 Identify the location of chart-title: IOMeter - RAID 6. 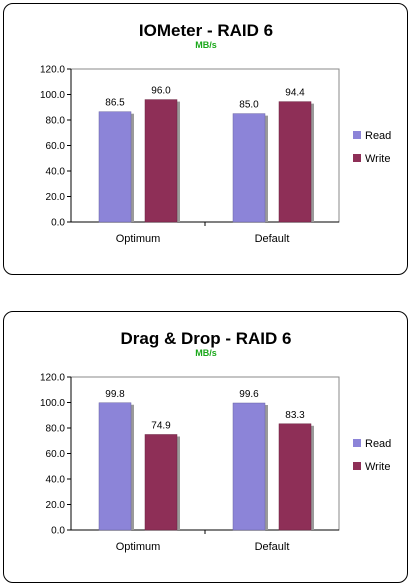
(206, 30).